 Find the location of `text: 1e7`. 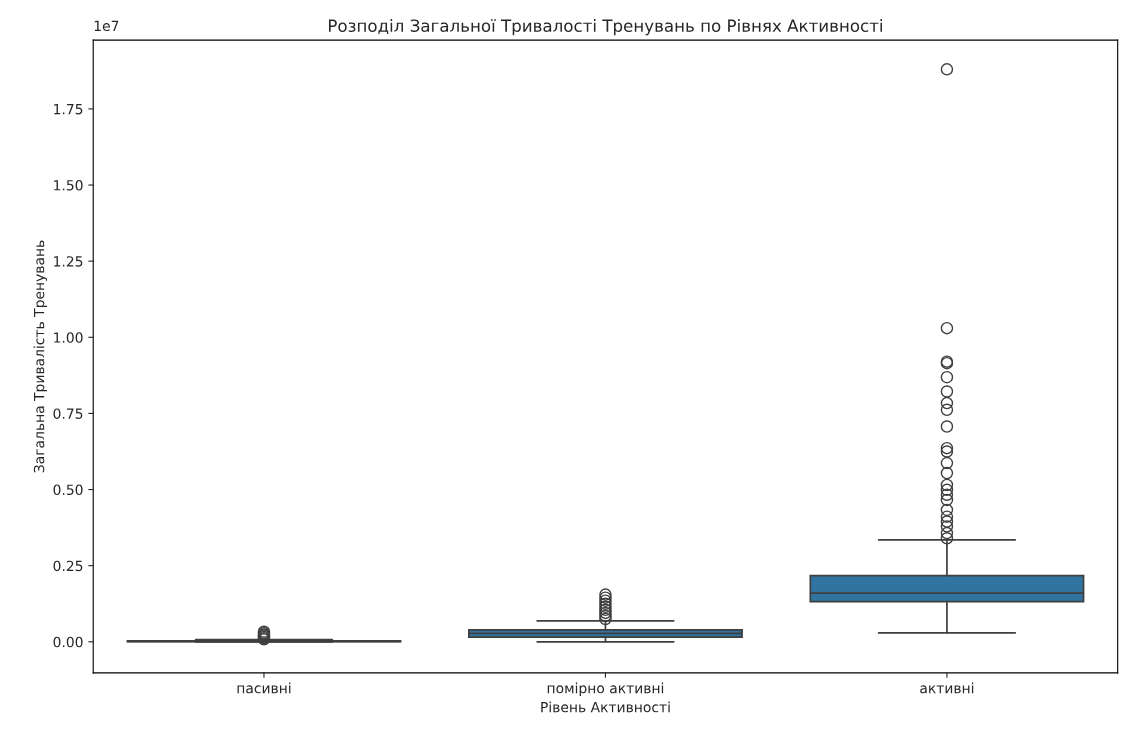

text: 1e7 is located at coordinates (106, 26).